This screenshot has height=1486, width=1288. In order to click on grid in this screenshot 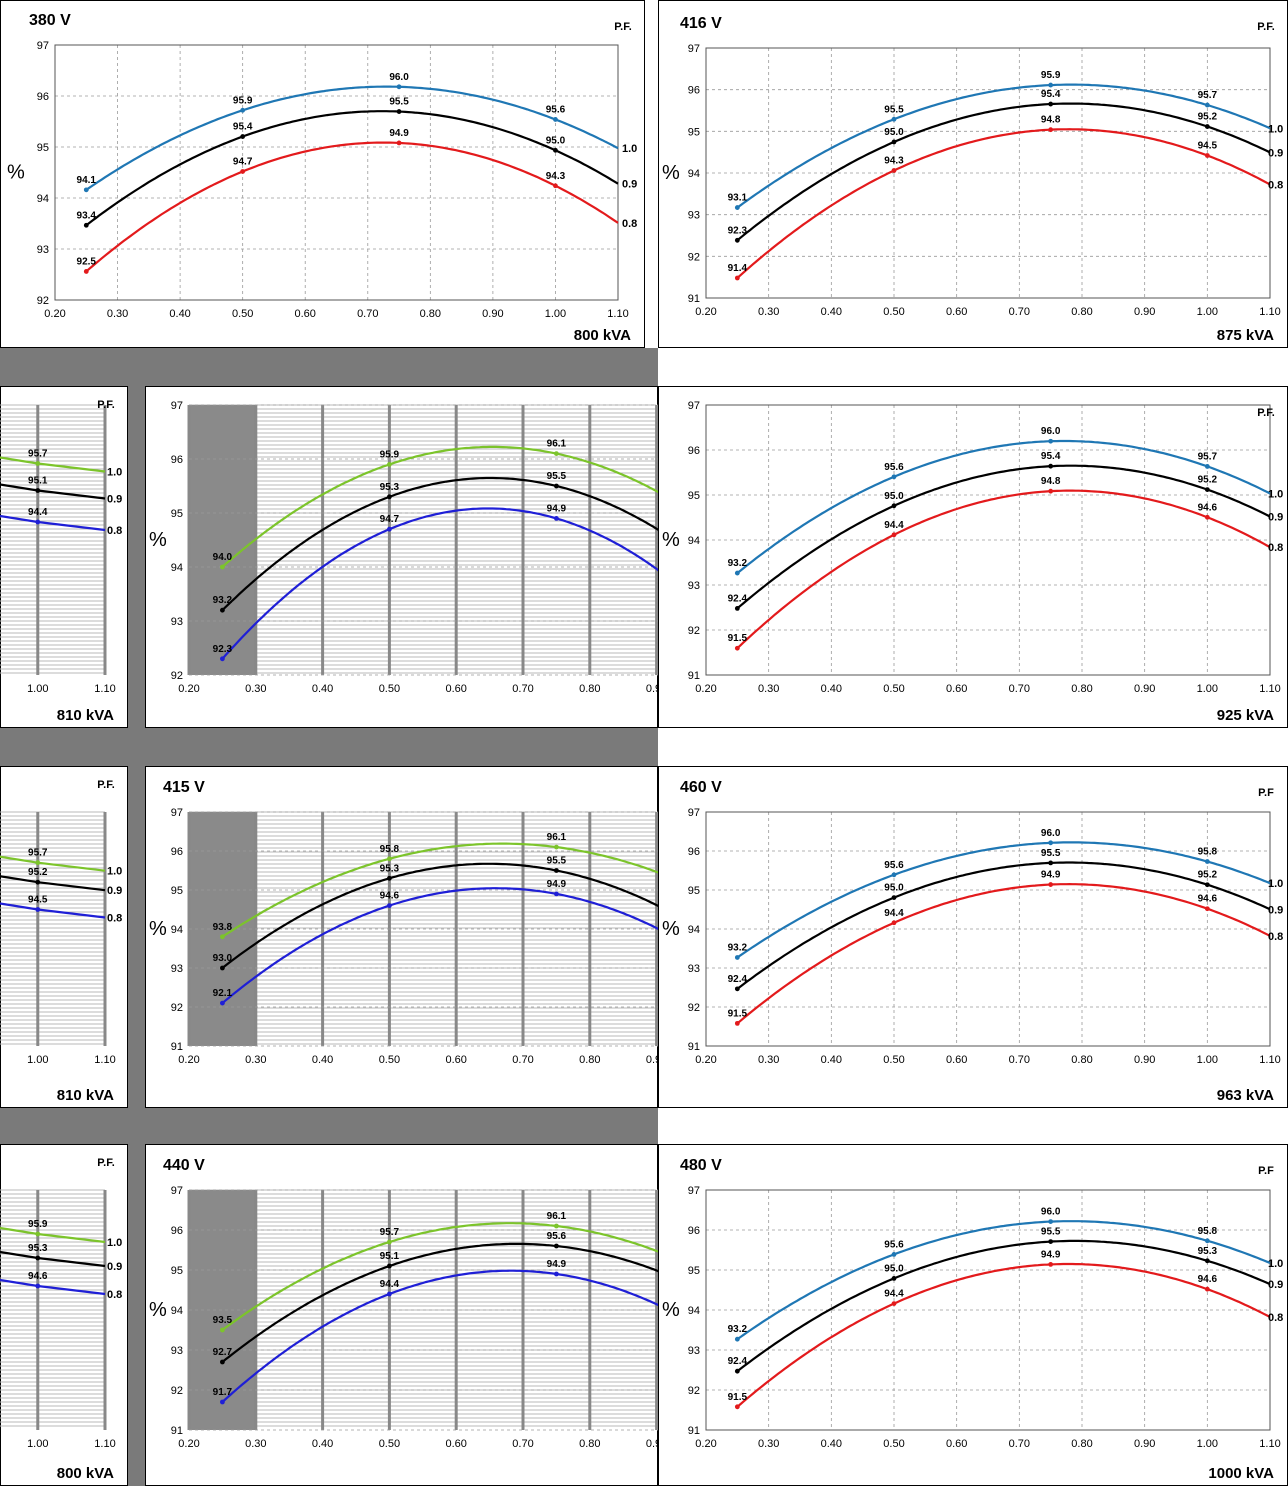, I will do `click(422, 1310)`.